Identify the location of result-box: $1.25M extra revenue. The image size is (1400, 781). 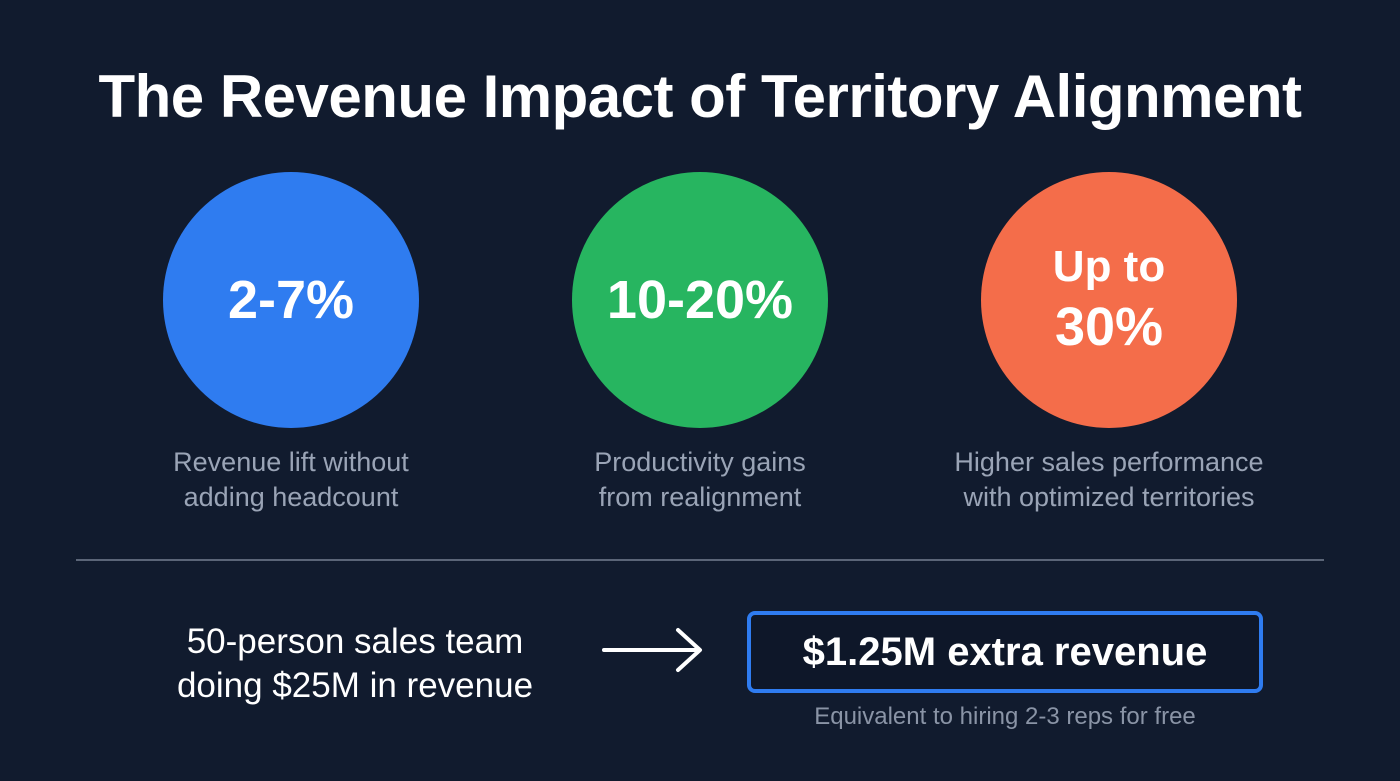
(1005, 652).